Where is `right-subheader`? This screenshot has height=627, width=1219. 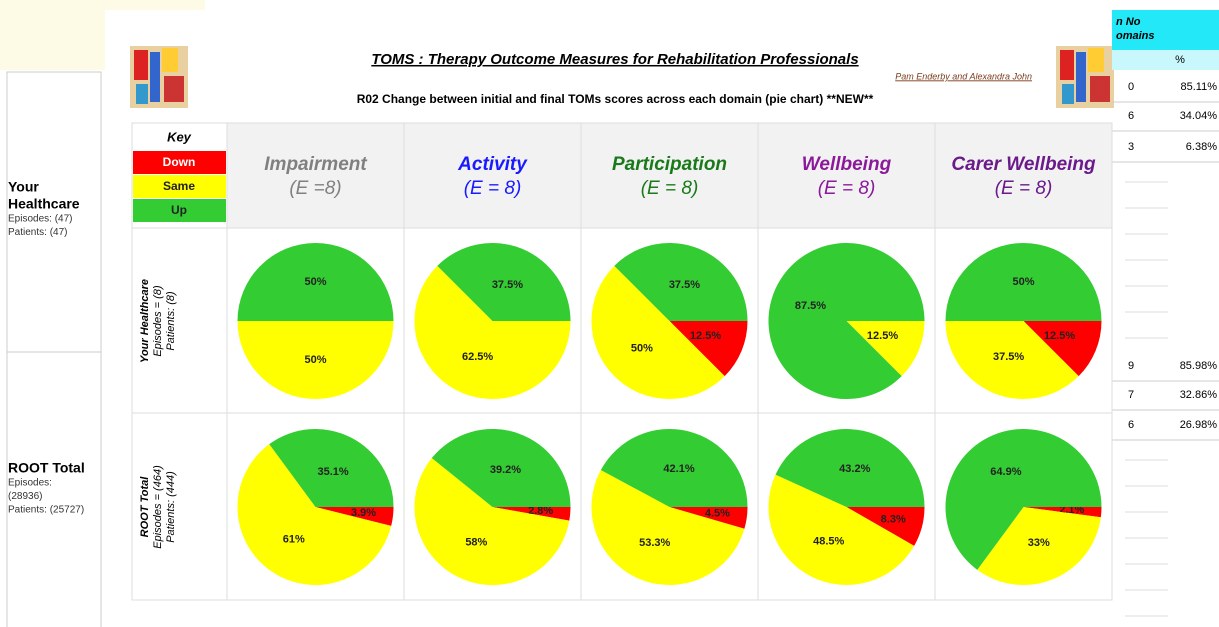
right-subheader is located at coordinates (1165, 60).